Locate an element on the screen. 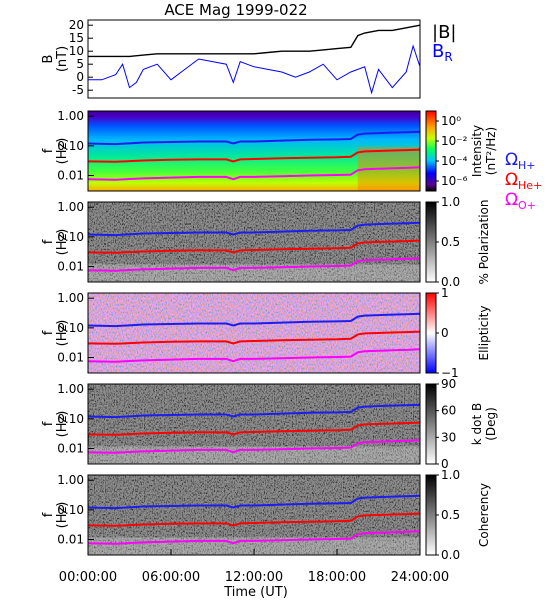  colorbar-tick-label: 1 is located at coordinates (445, 293).